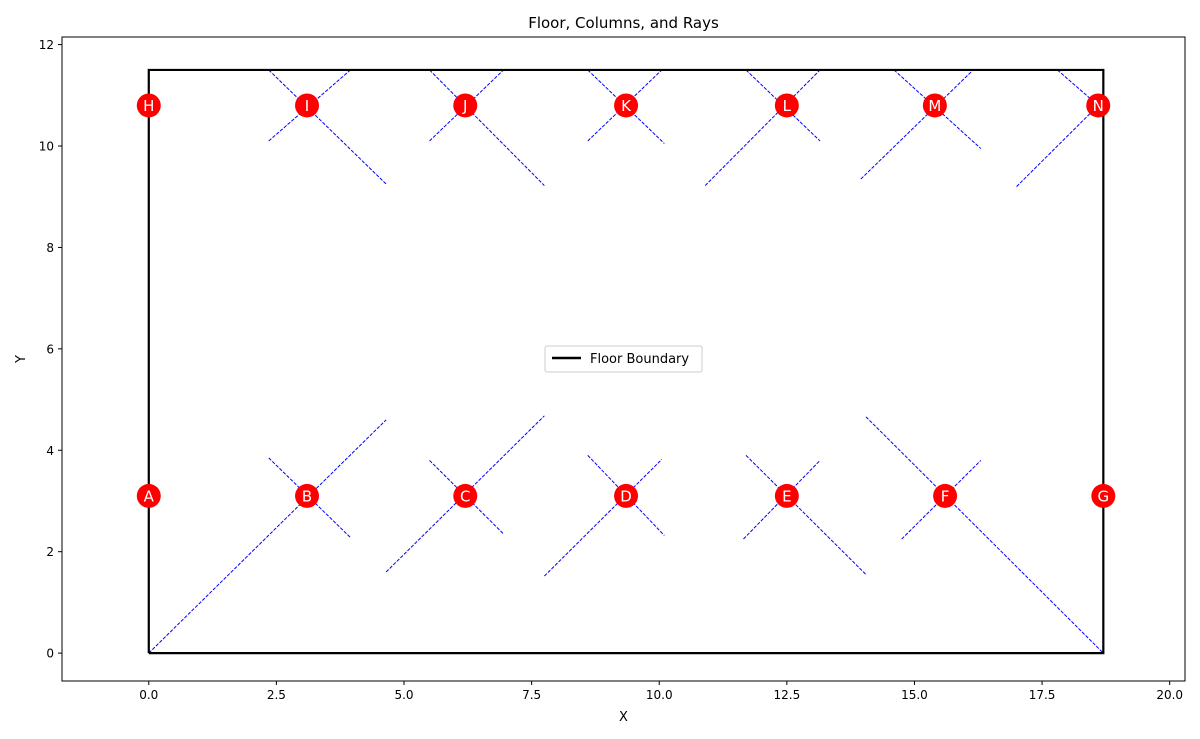 This screenshot has width=1200, height=739. Describe the element at coordinates (1042, 695) in the screenshot. I see `x-tick-label: 17.5` at that location.